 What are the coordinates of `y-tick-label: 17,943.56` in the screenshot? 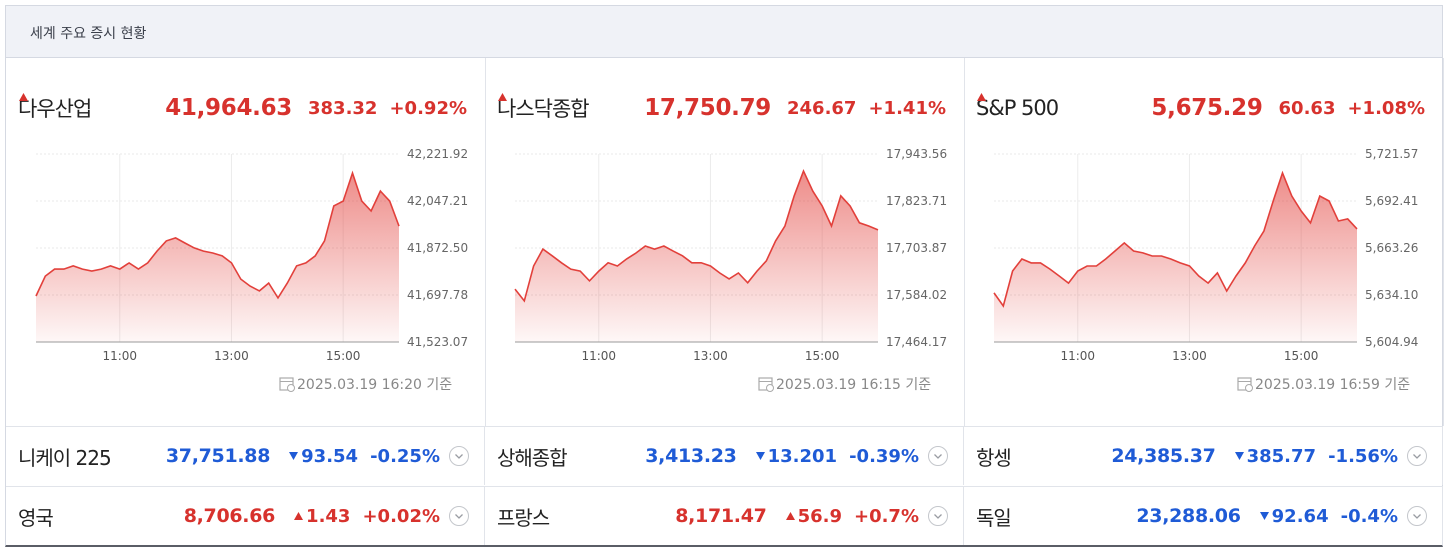 It's located at (916, 154).